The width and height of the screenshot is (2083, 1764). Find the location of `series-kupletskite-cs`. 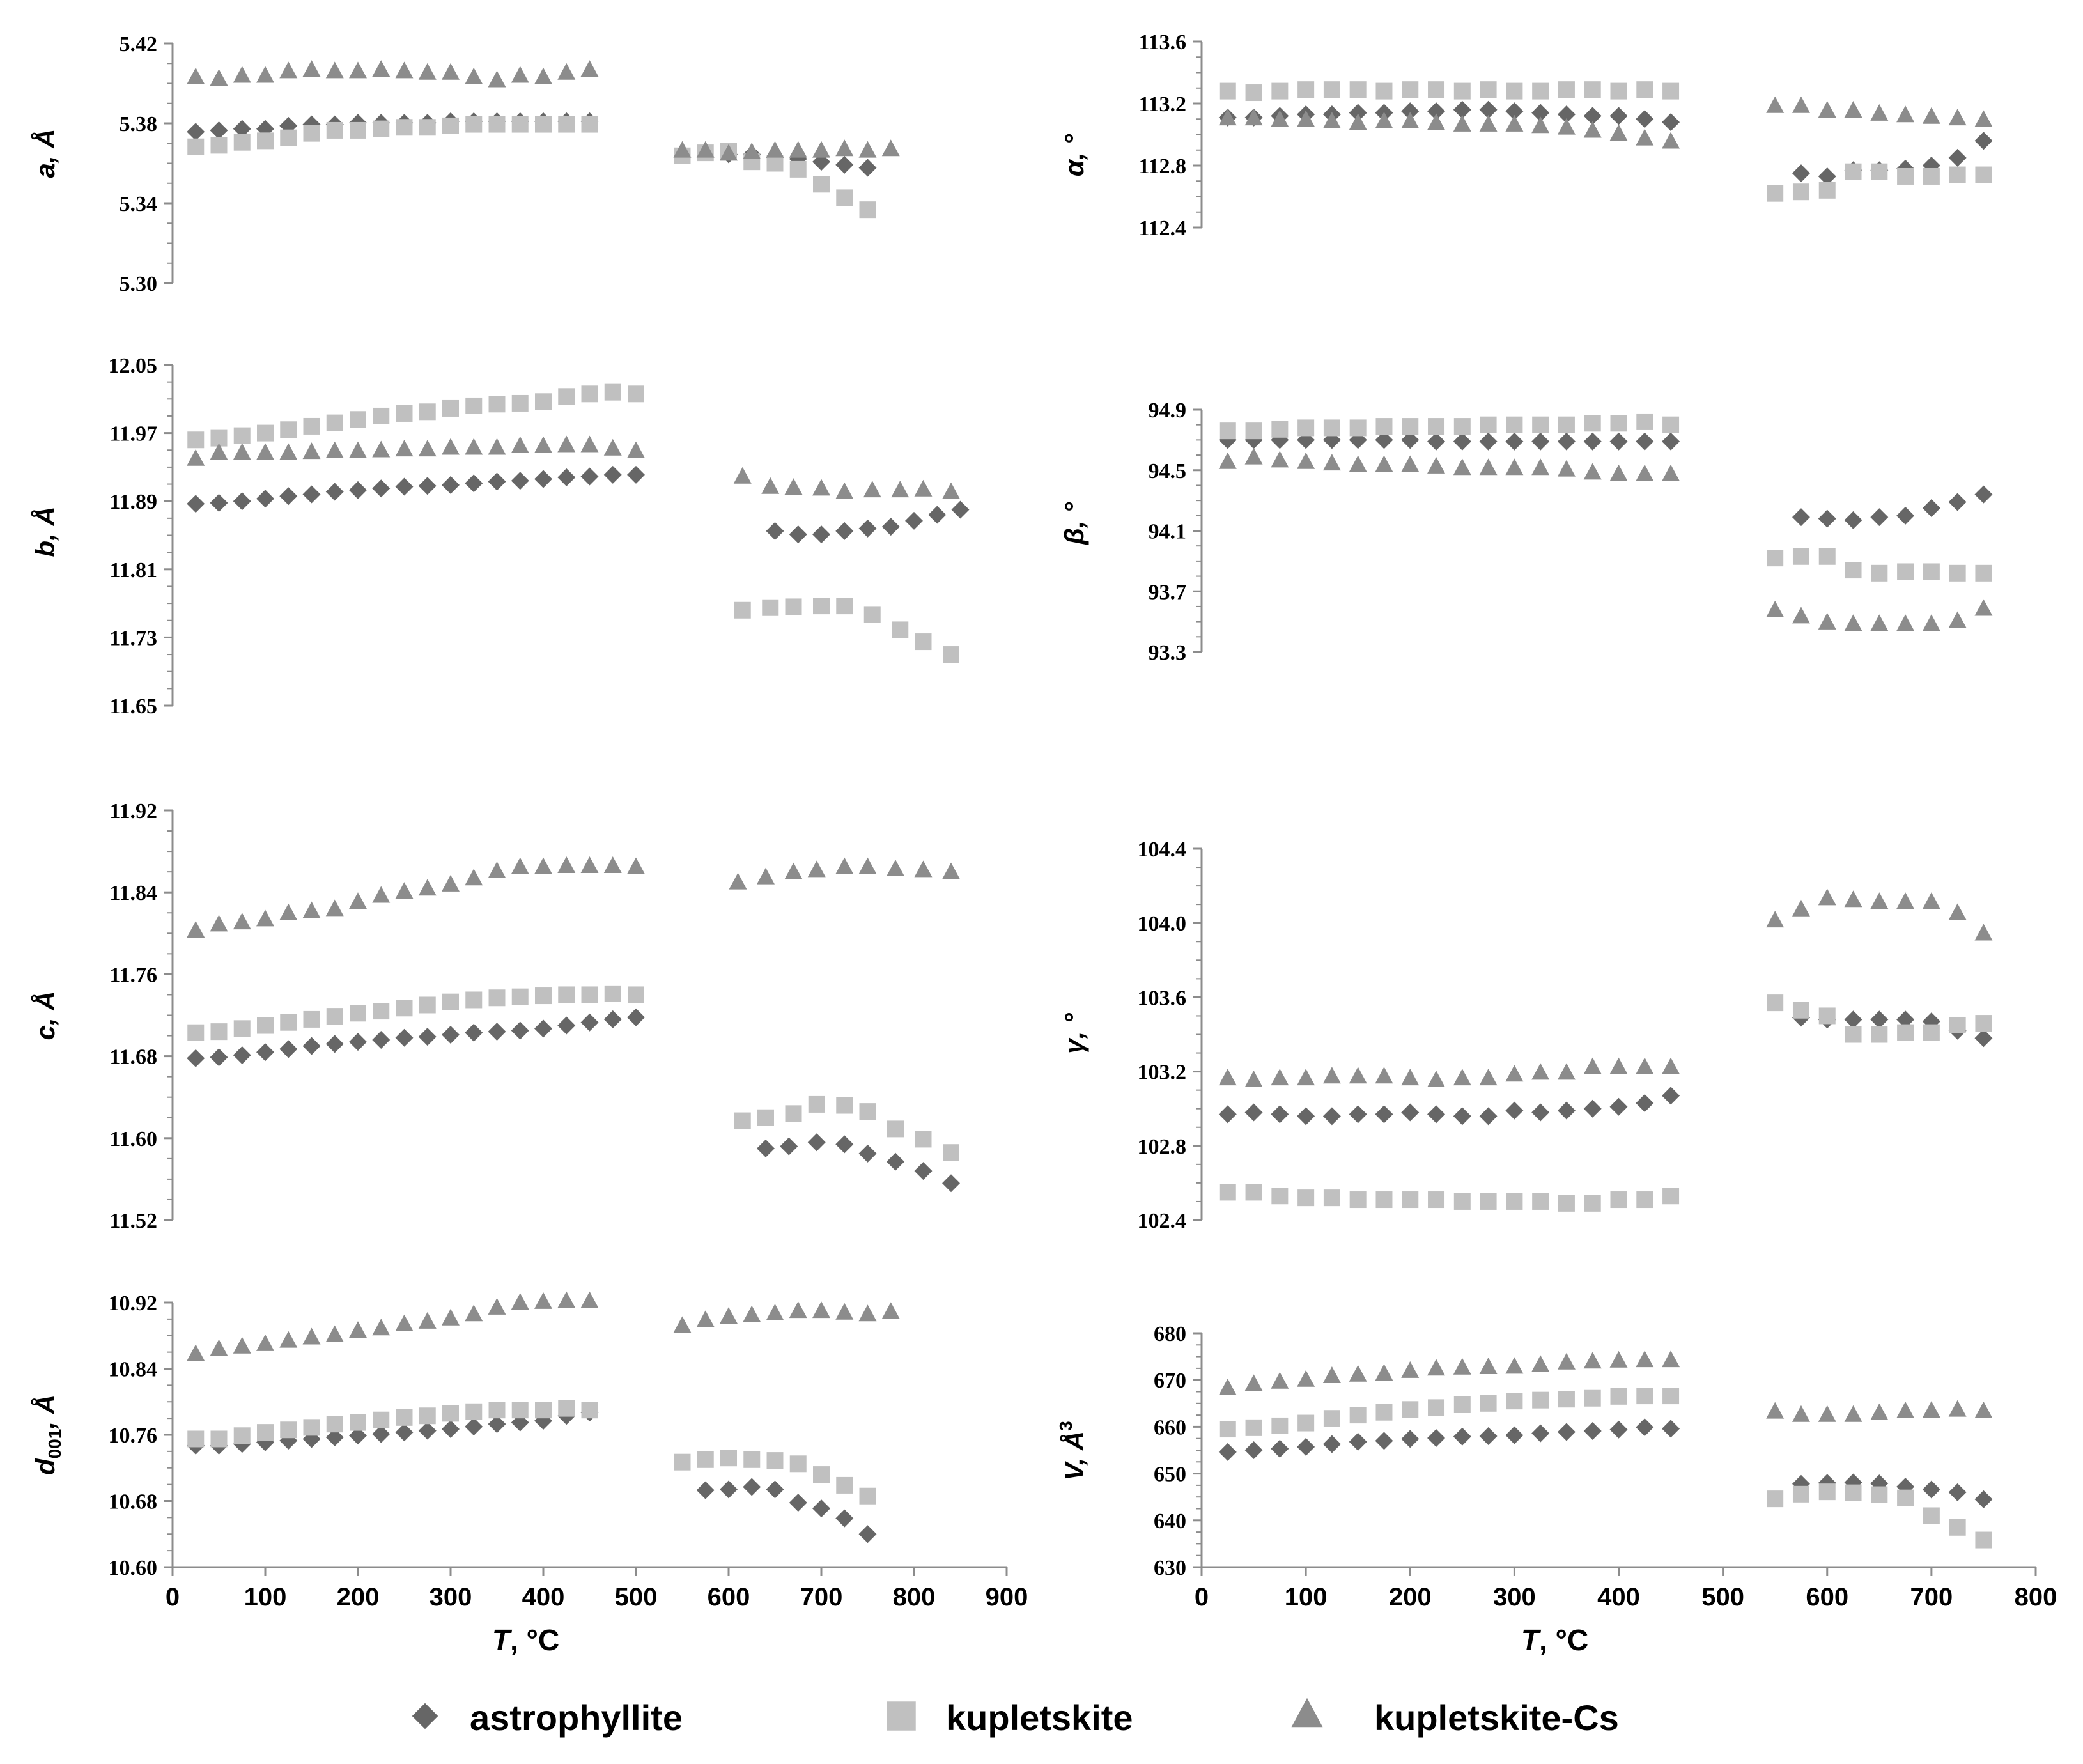

series-kupletskite-cs is located at coordinates (573, 467).